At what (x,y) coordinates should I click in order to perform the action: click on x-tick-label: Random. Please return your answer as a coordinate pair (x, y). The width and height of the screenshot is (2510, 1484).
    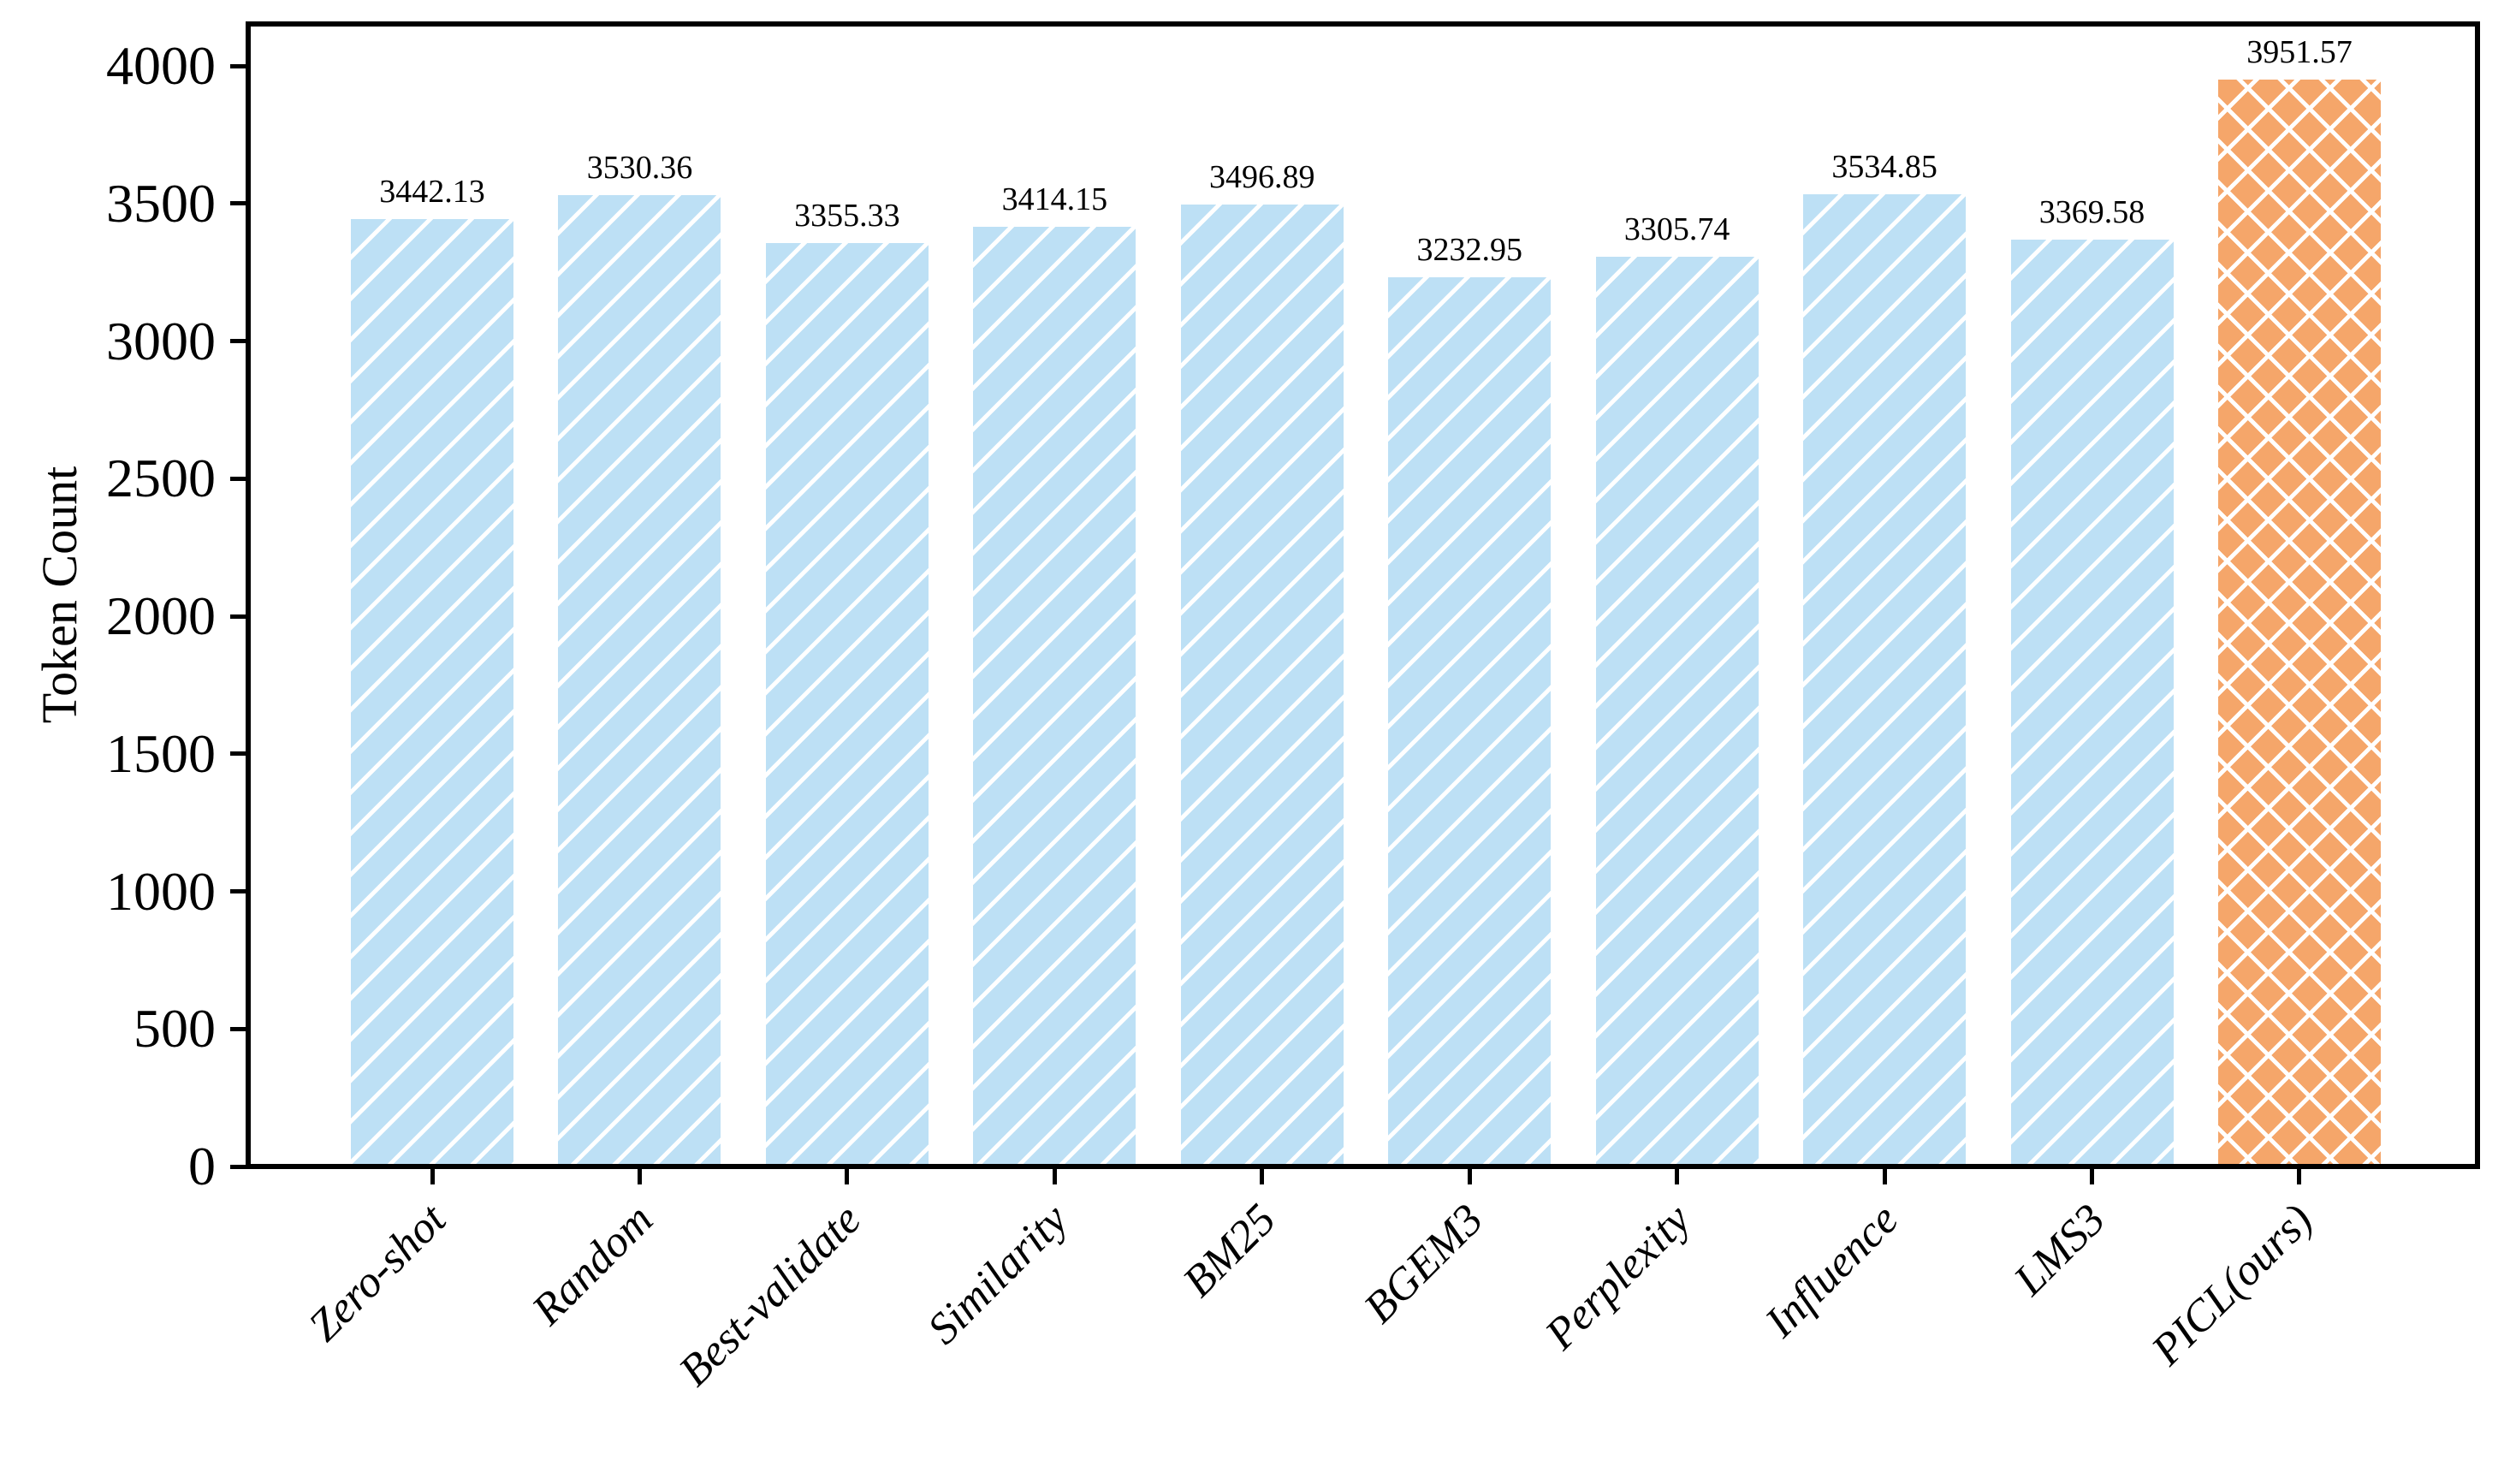
    Looking at the image, I should click on (593, 1265).